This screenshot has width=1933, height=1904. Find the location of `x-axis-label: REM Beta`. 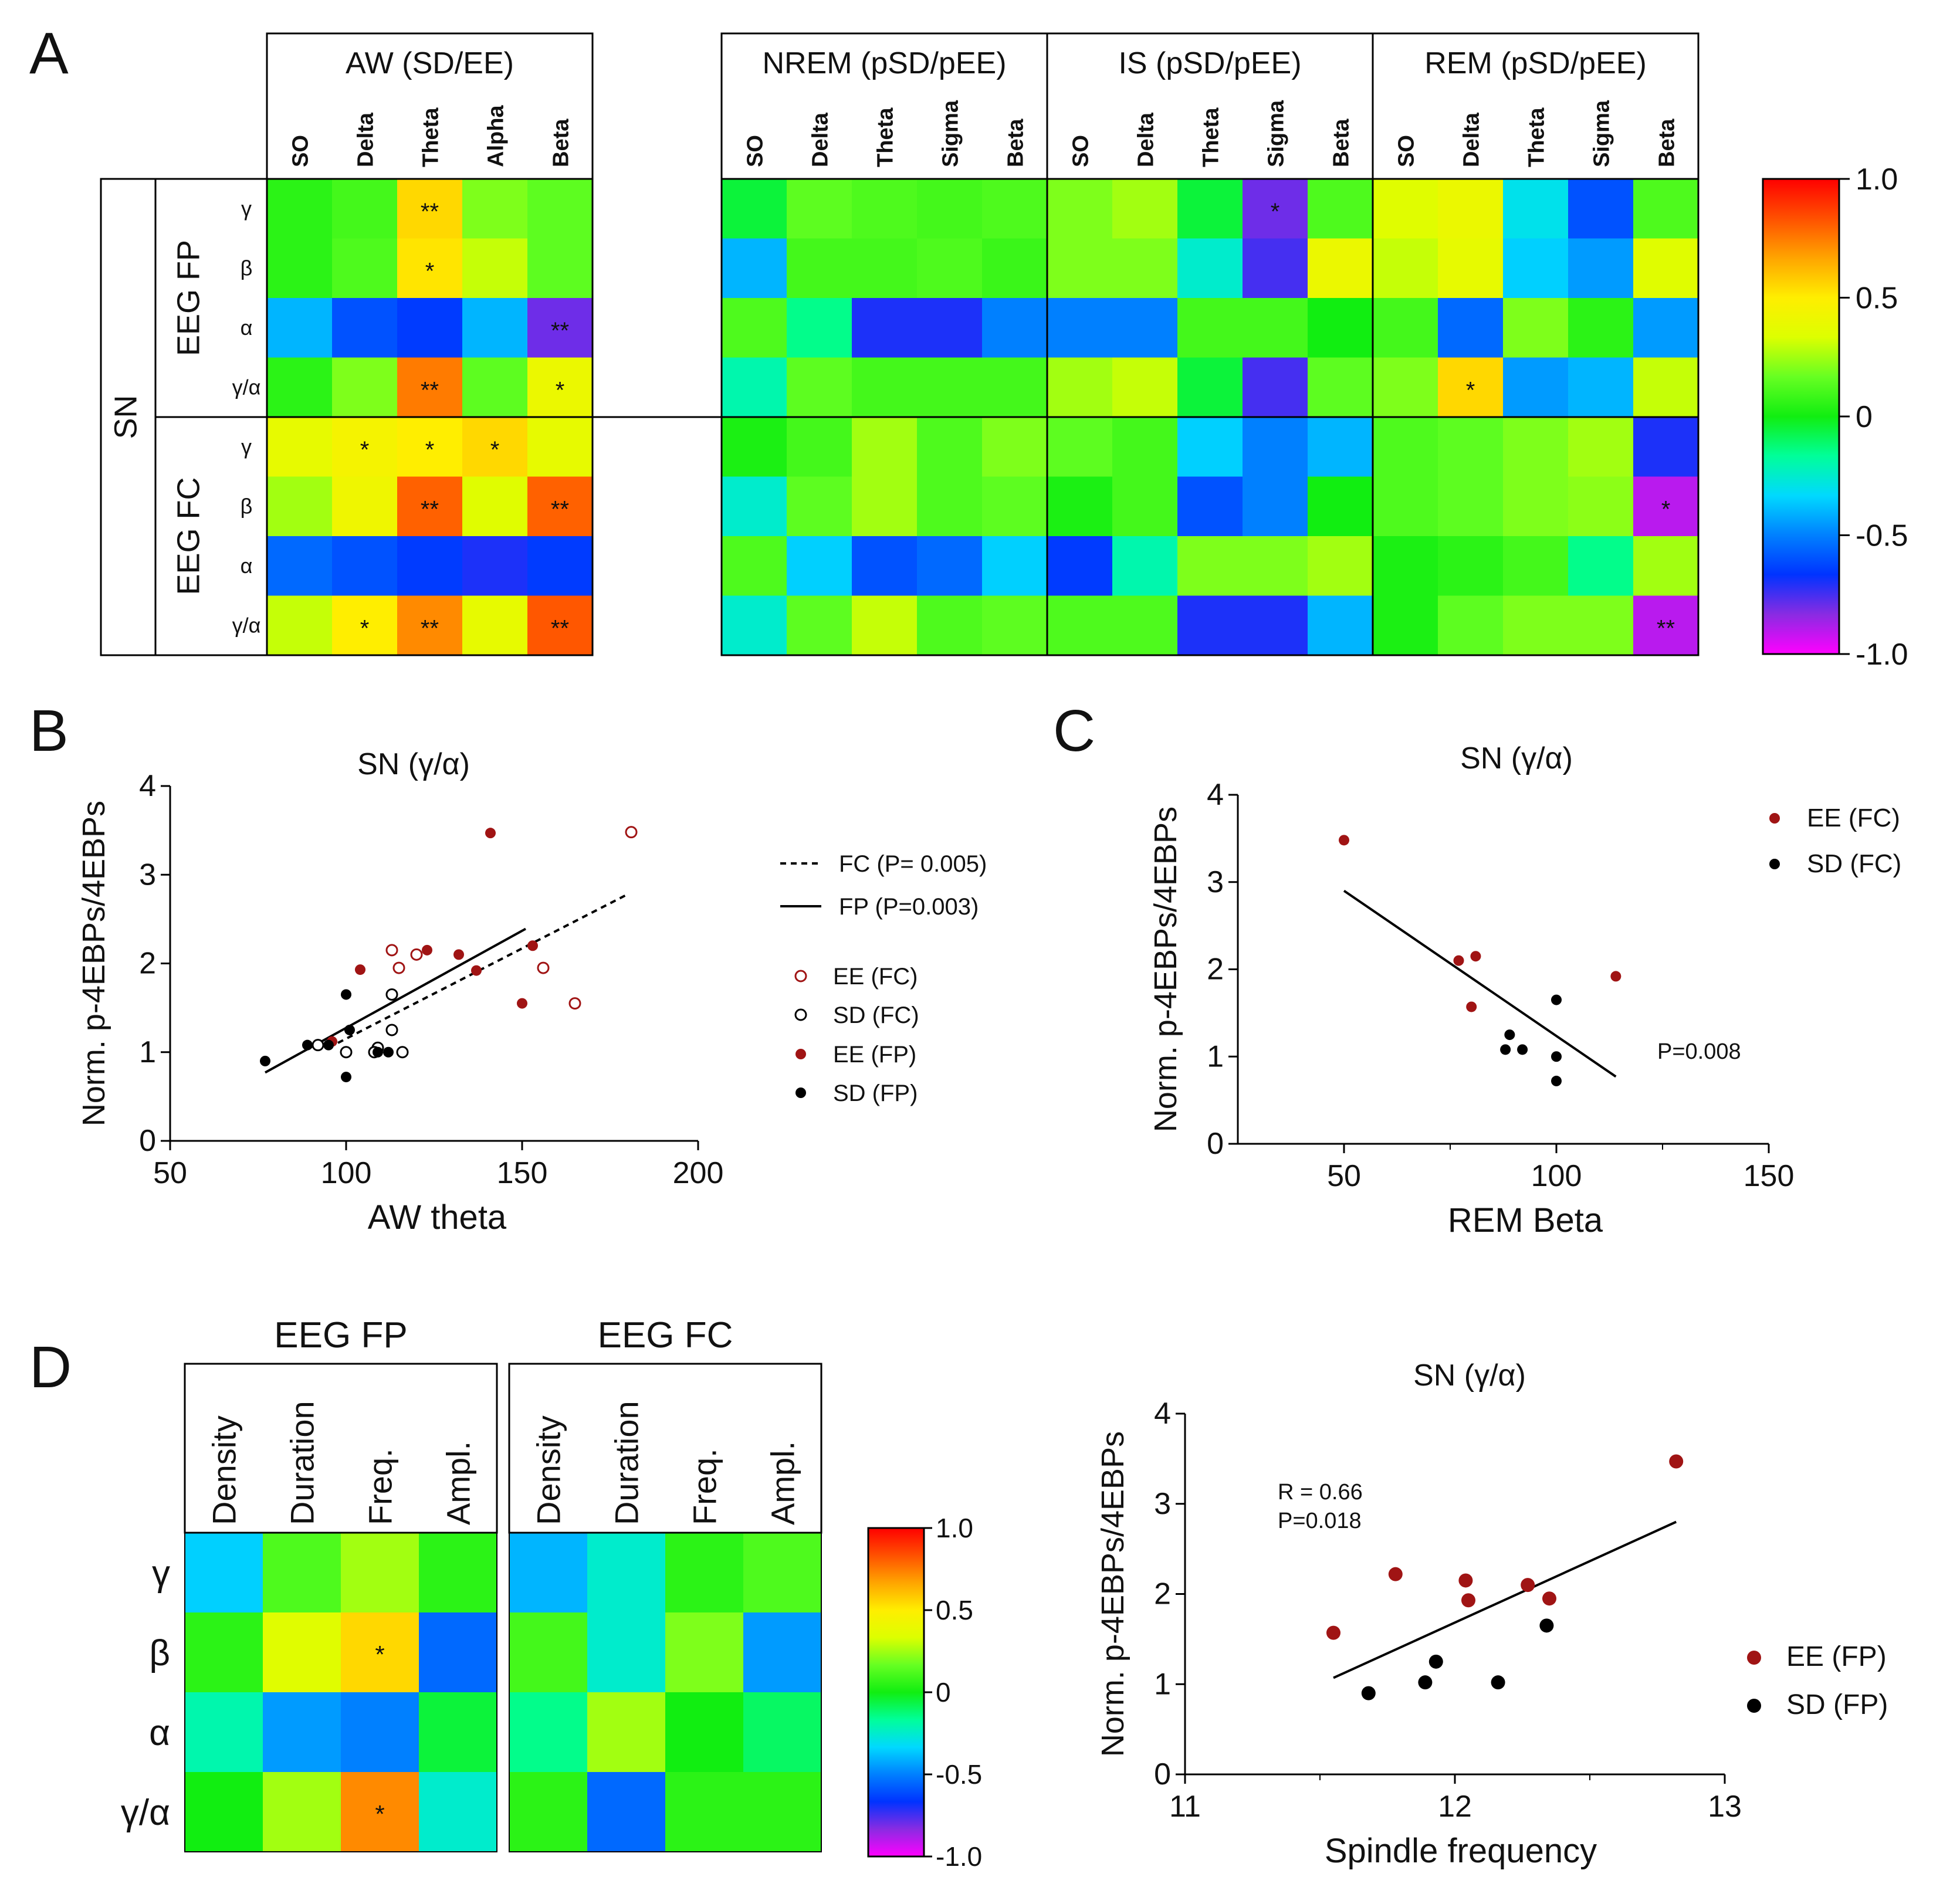

x-axis-label: REM Beta is located at coordinates (1526, 1220).